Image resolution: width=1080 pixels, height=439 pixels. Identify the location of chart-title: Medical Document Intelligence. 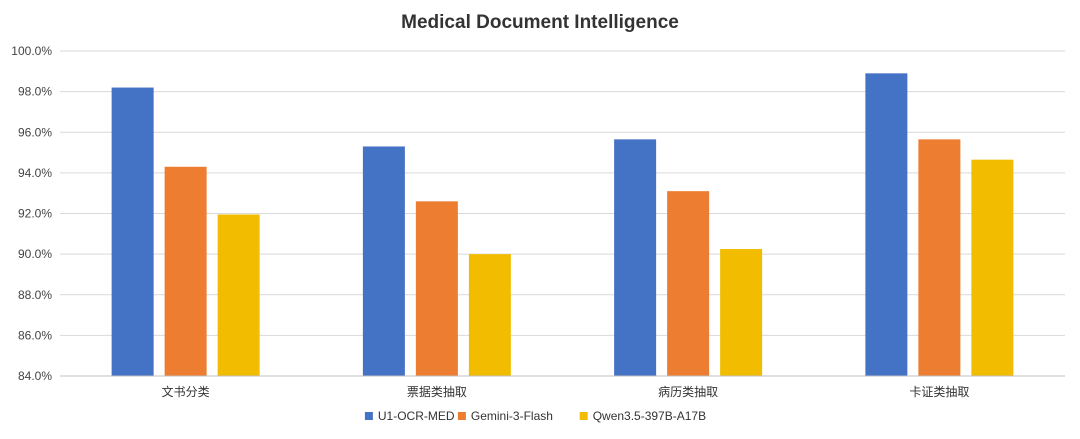
(540, 22).